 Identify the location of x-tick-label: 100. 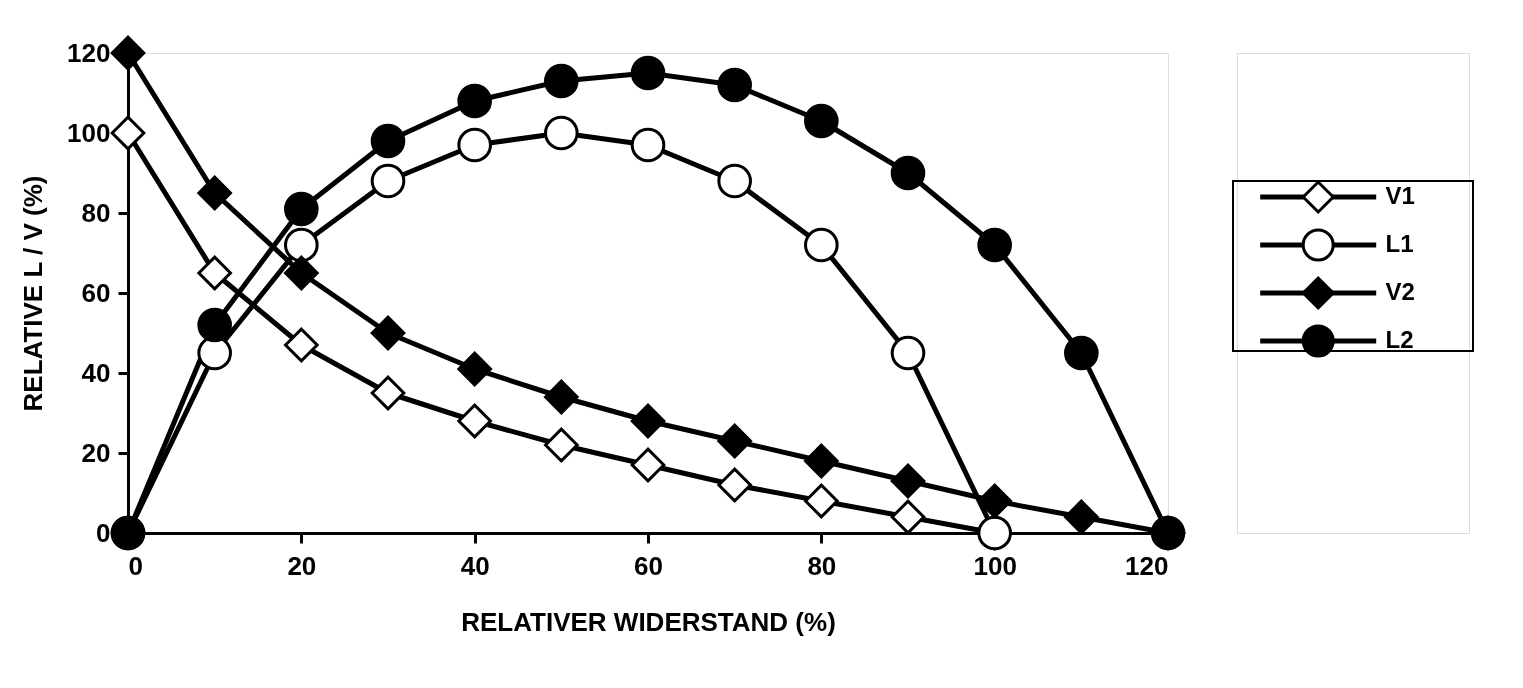
(995, 565).